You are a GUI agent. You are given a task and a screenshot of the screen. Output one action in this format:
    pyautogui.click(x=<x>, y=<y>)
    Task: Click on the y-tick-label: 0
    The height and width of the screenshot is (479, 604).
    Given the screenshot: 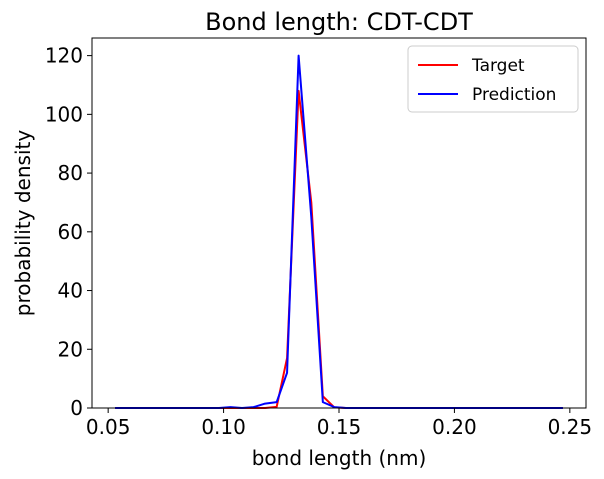 What is the action you would take?
    pyautogui.click(x=76, y=408)
    